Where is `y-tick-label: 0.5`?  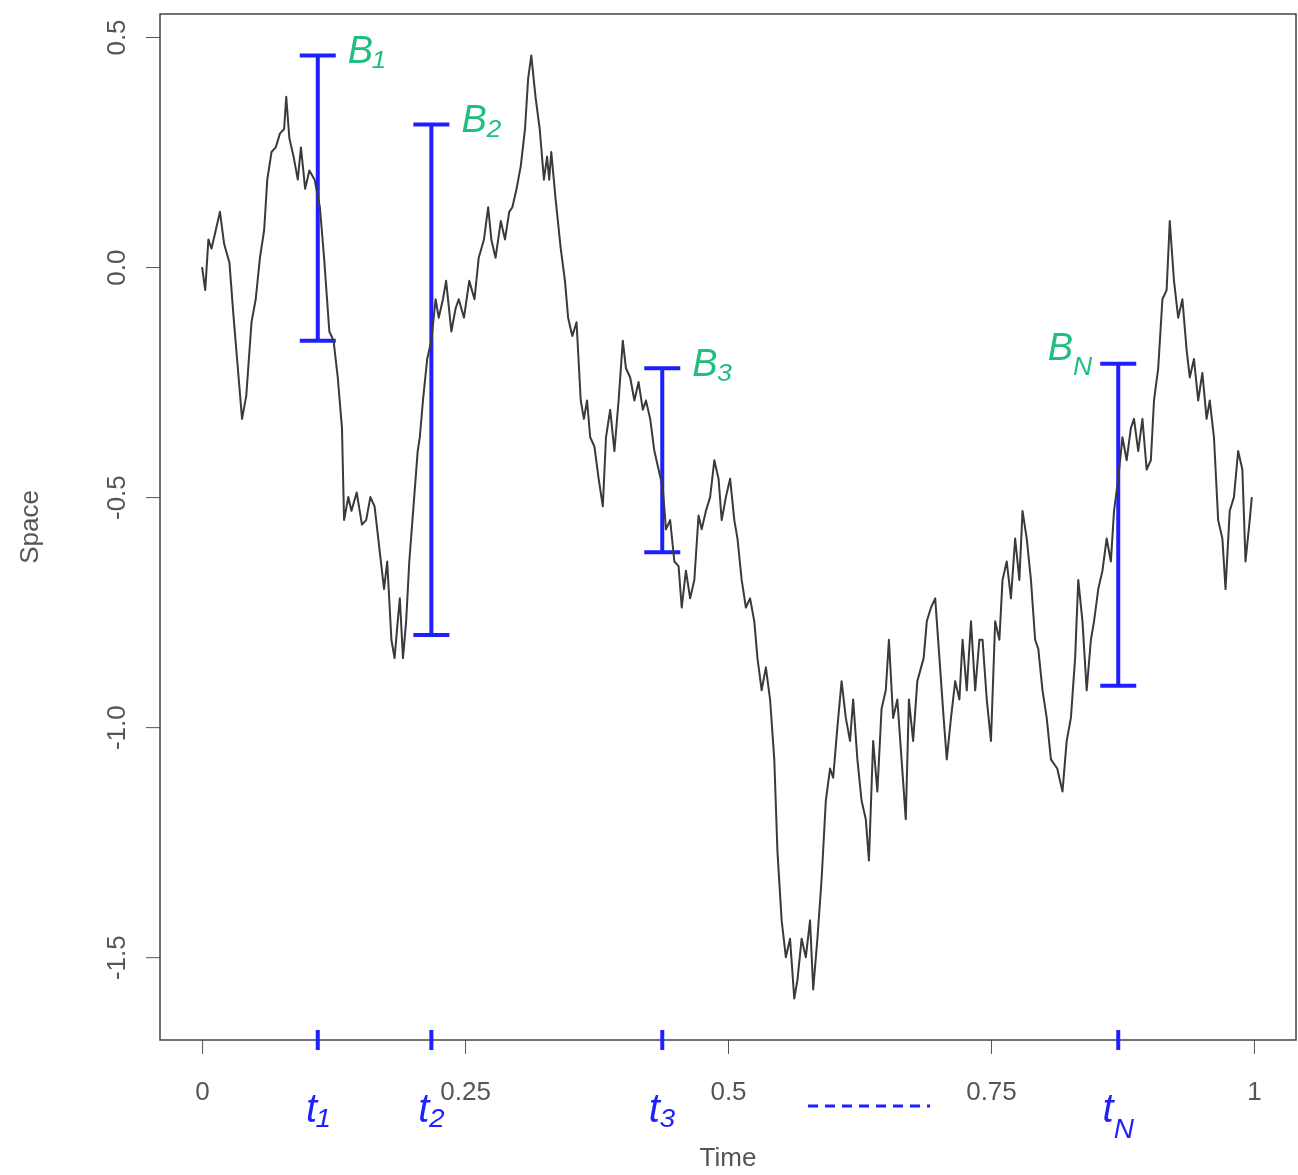 y-tick-label: 0.5 is located at coordinates (116, 37).